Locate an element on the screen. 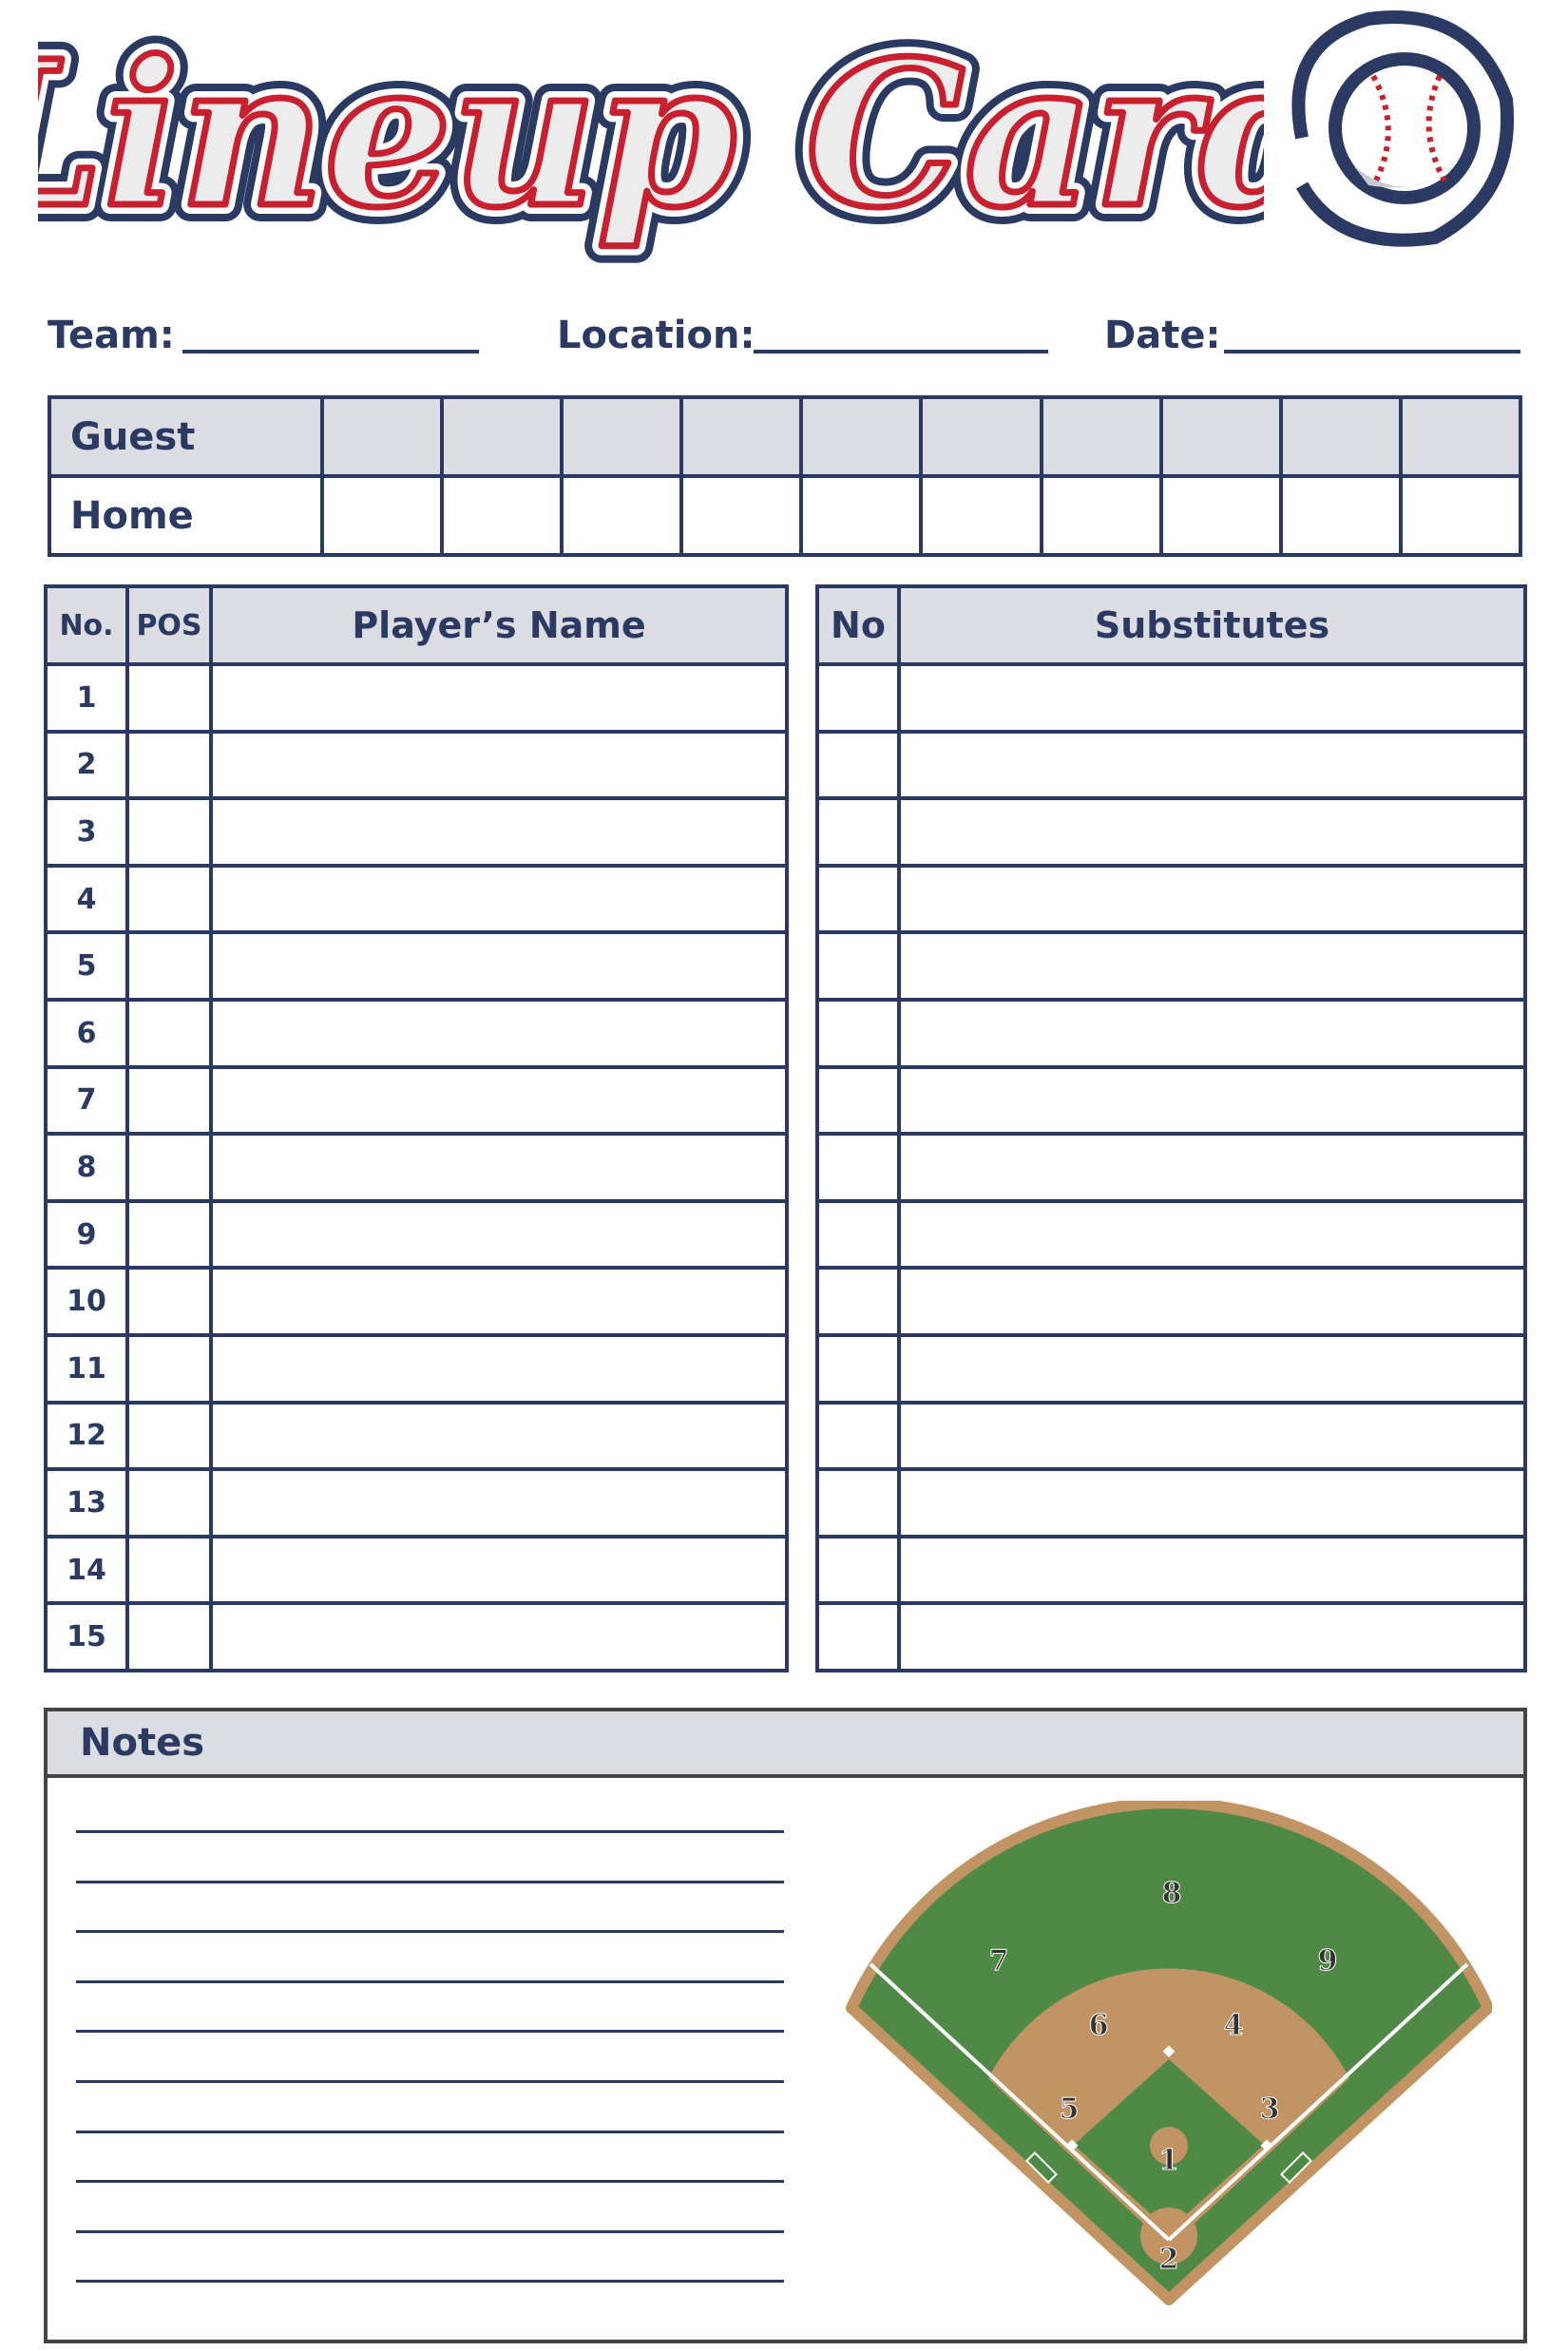  scoreboard-table: Guest Home is located at coordinates (786, 476).